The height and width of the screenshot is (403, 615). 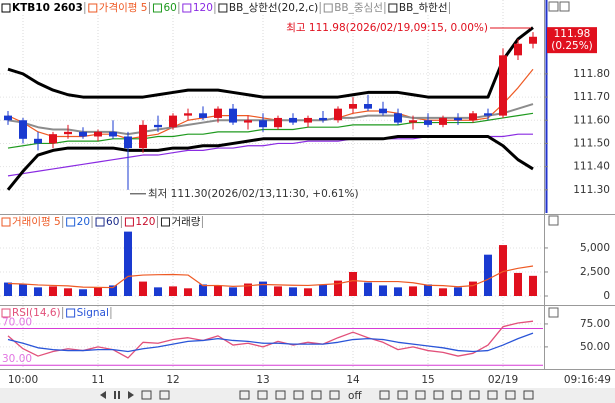 I want to click on panel-buttons, so click(x=559, y=159).